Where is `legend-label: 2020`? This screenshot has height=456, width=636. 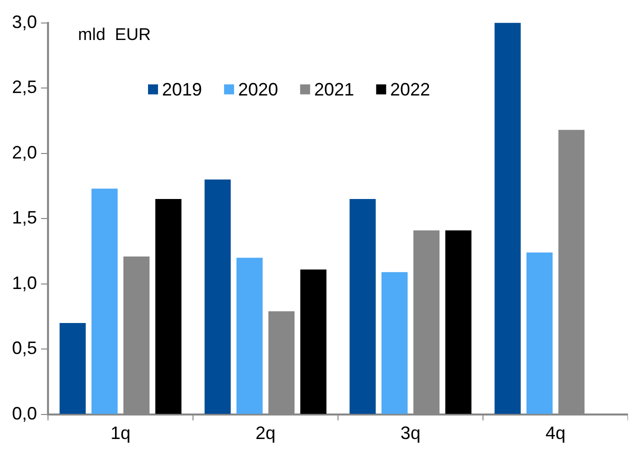 legend-label: 2020 is located at coordinates (258, 89).